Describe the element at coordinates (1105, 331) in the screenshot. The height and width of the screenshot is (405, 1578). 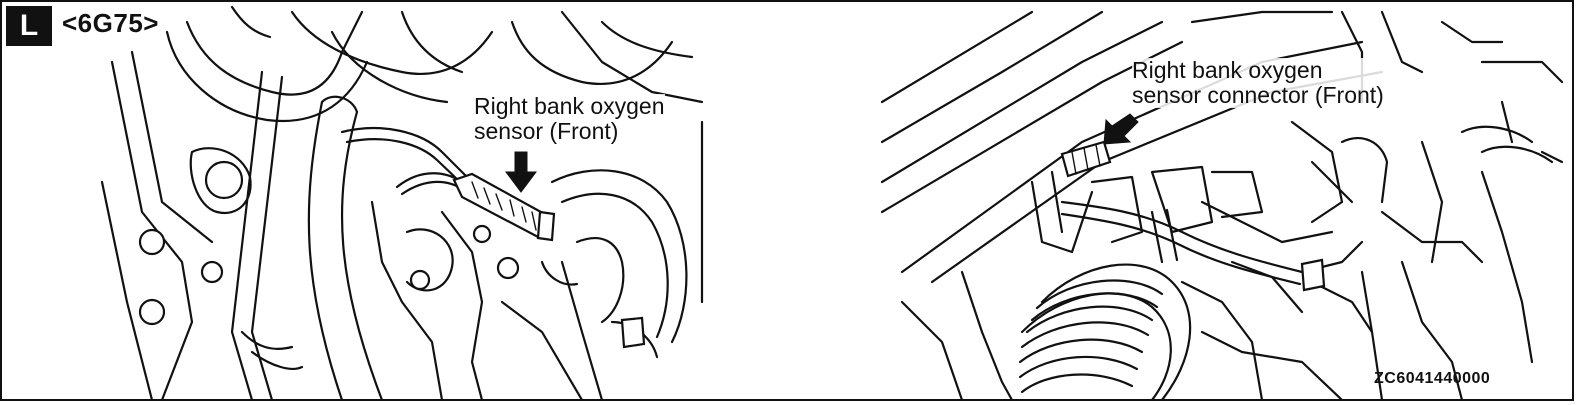
I see `intake-bellows-shape` at that location.